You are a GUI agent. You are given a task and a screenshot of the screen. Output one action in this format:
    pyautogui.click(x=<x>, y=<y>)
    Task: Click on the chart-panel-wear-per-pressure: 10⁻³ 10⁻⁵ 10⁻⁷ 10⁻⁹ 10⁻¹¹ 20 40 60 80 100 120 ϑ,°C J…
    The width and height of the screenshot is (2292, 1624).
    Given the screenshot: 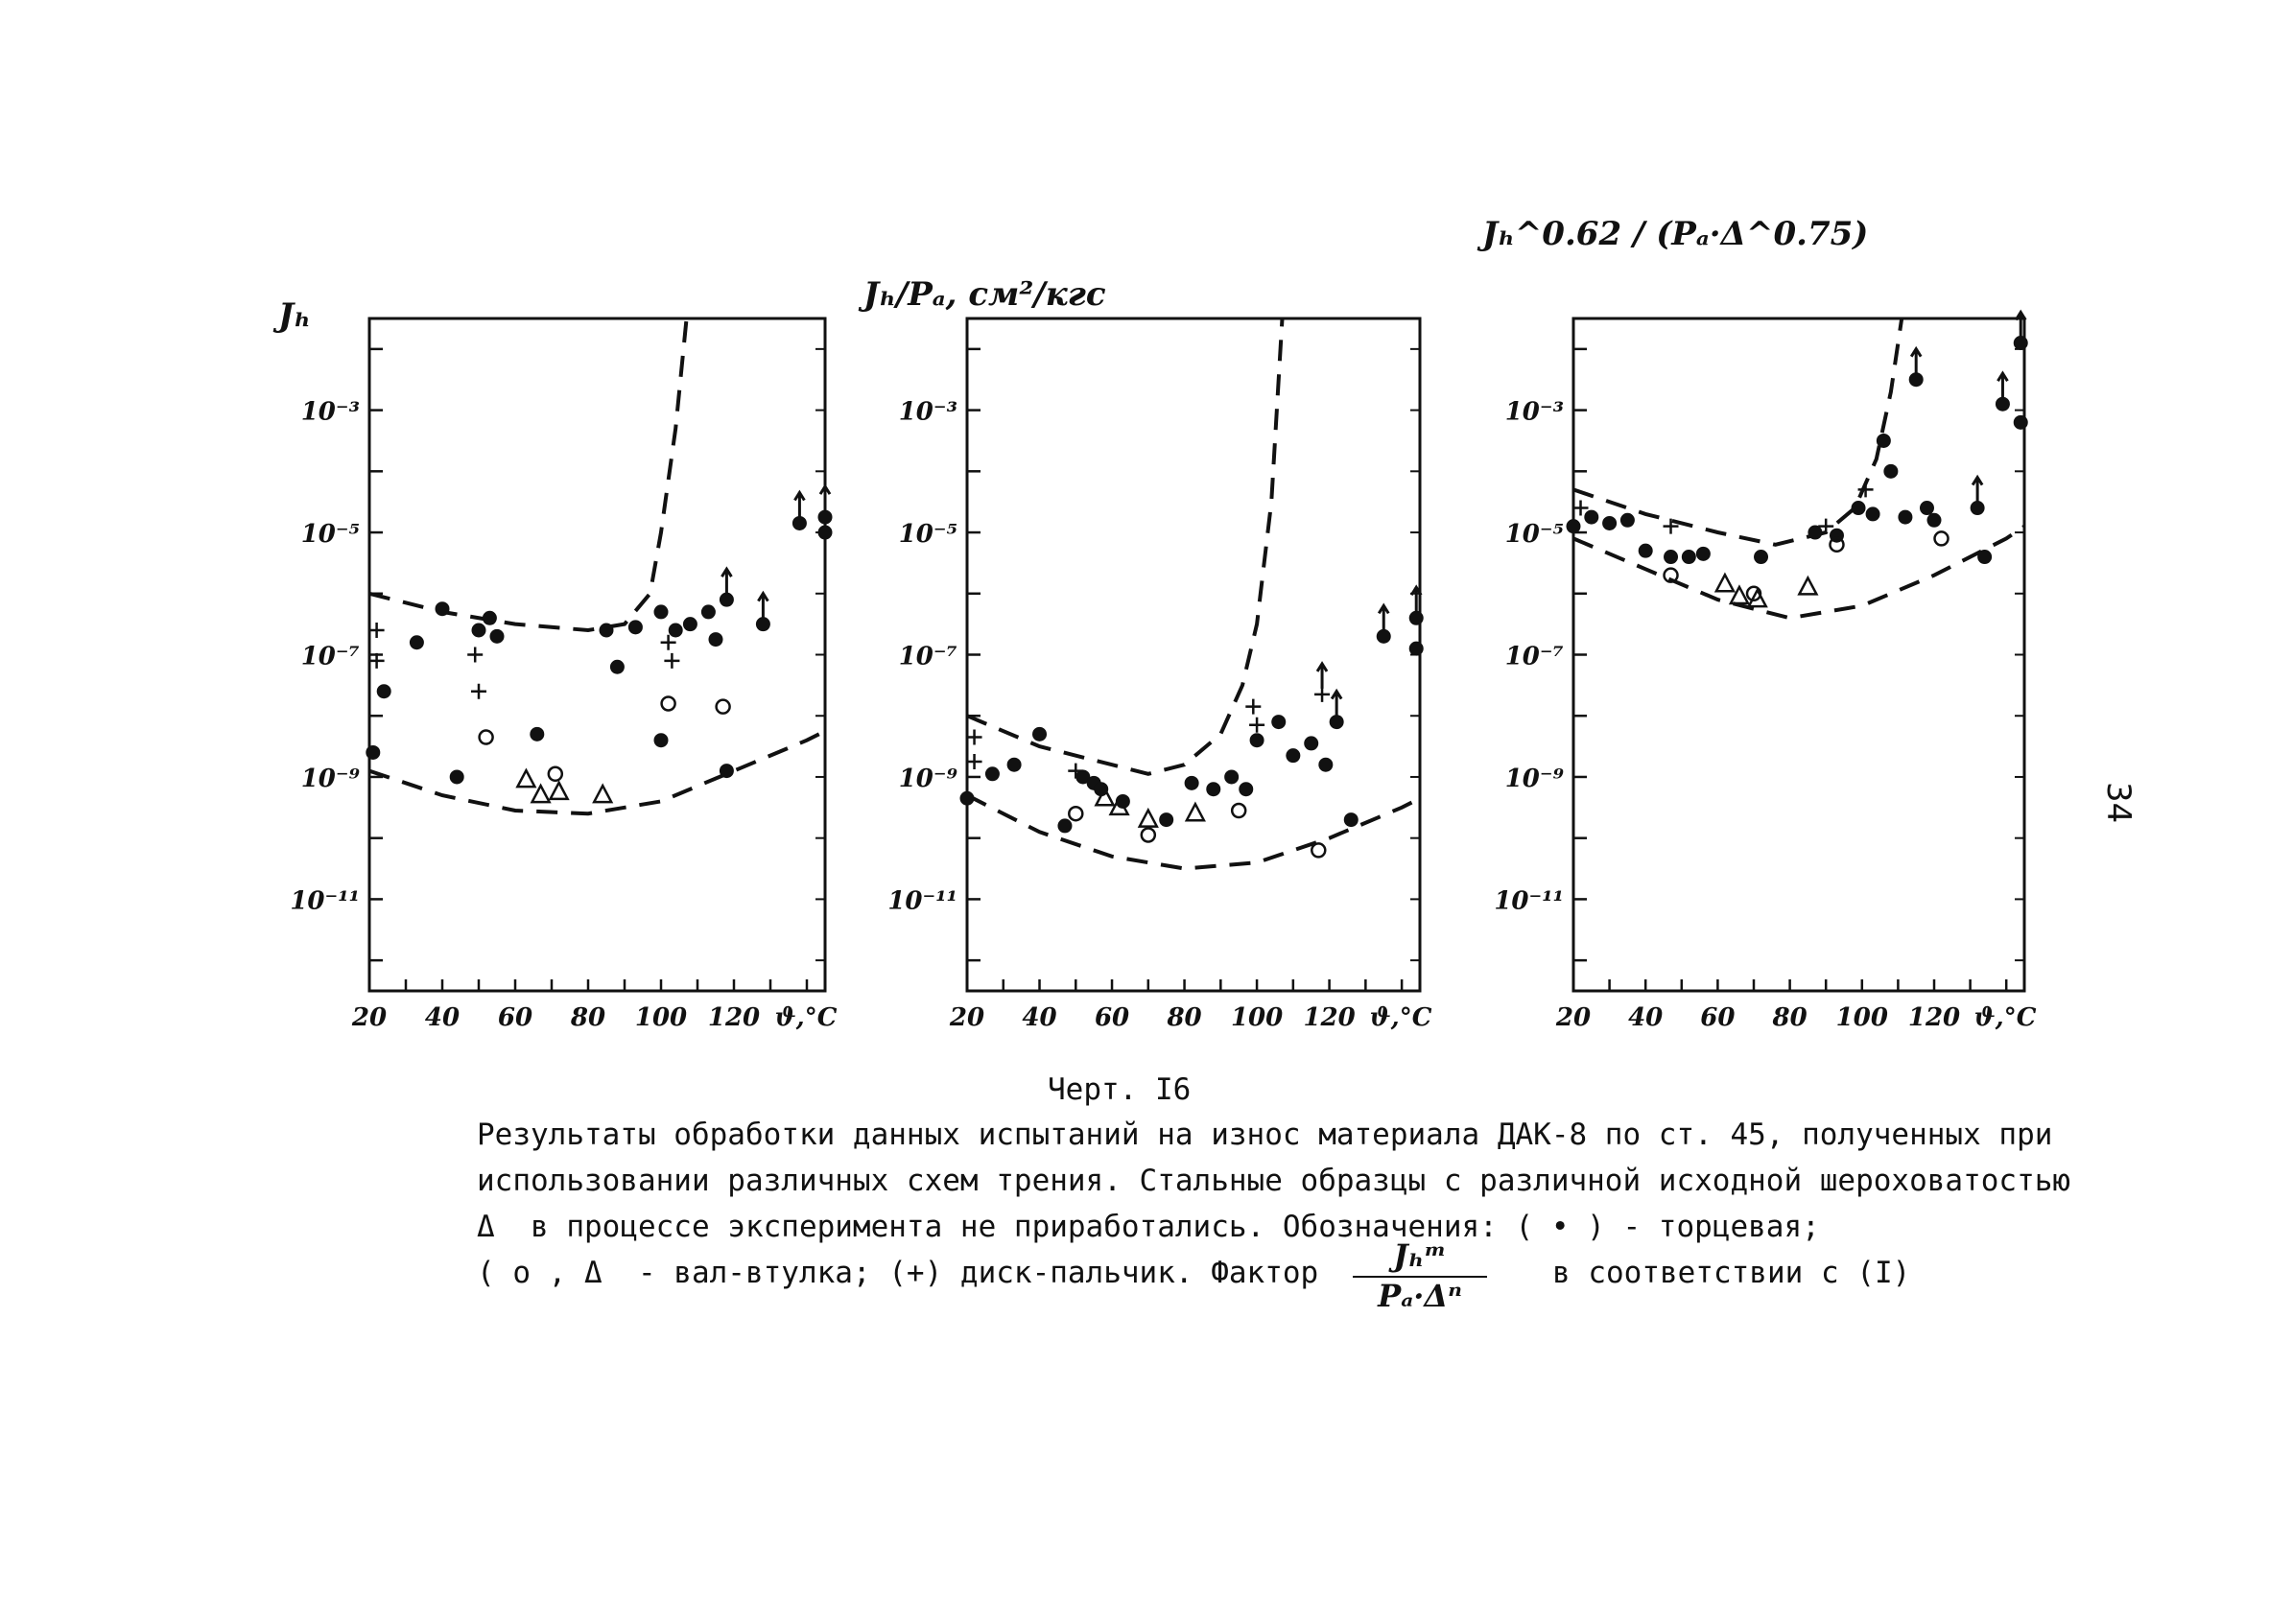 What is the action you would take?
    pyautogui.click(x=1145, y=653)
    